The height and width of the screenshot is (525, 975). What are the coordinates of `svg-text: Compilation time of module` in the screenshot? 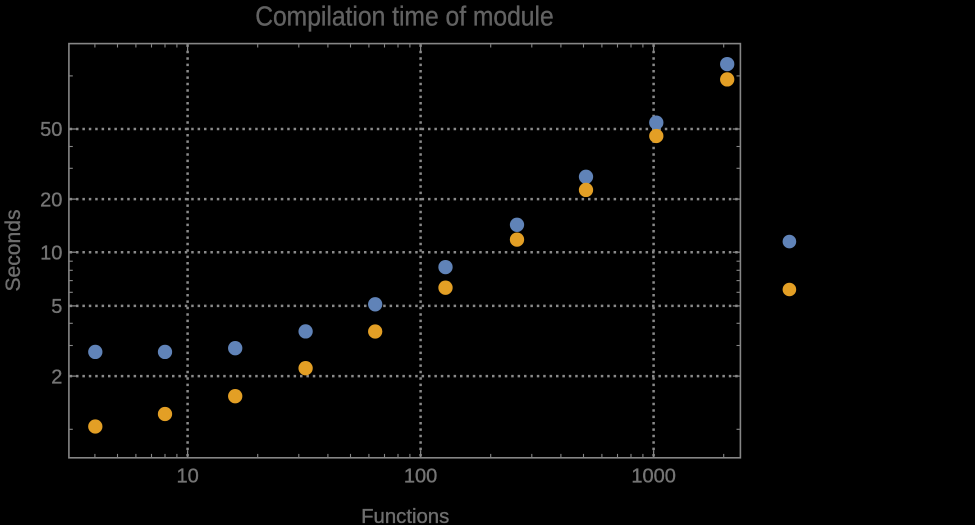 It's located at (404, 16).